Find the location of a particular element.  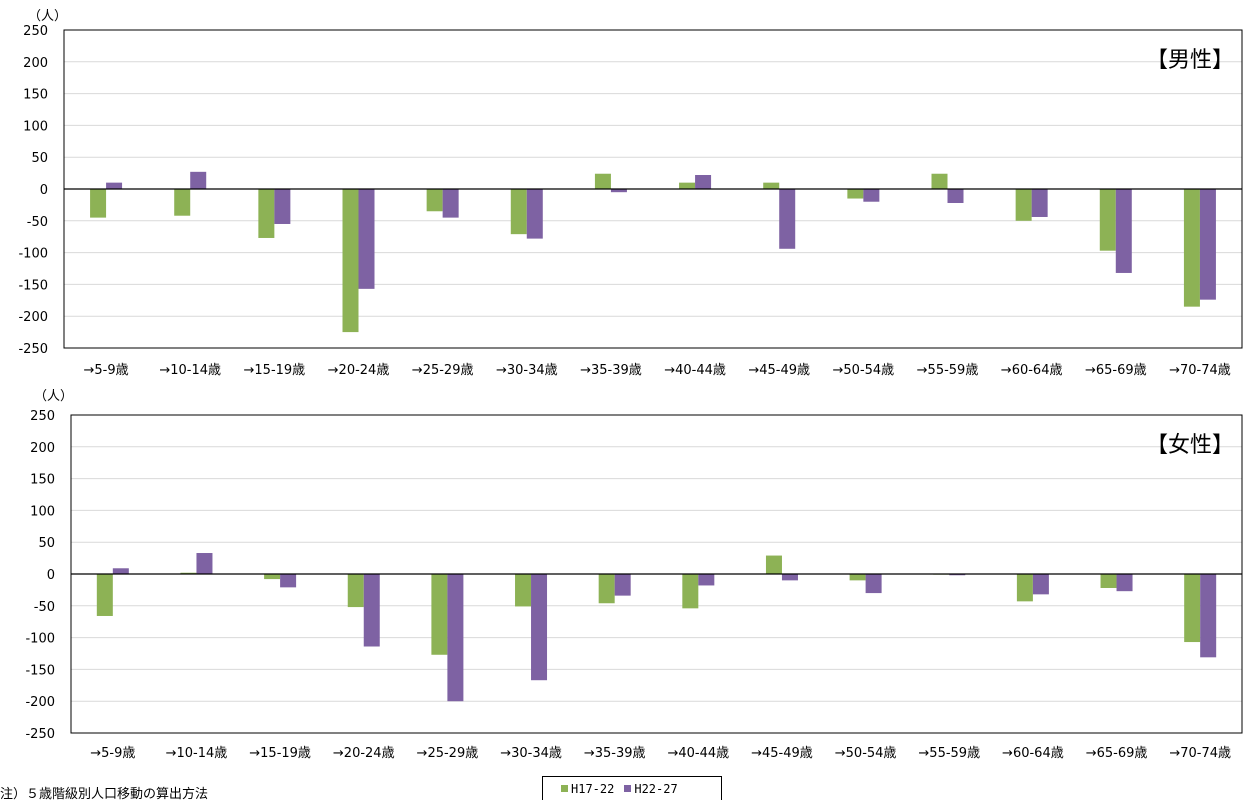

x-category-label: →30-34歳 is located at coordinates (527, 370).